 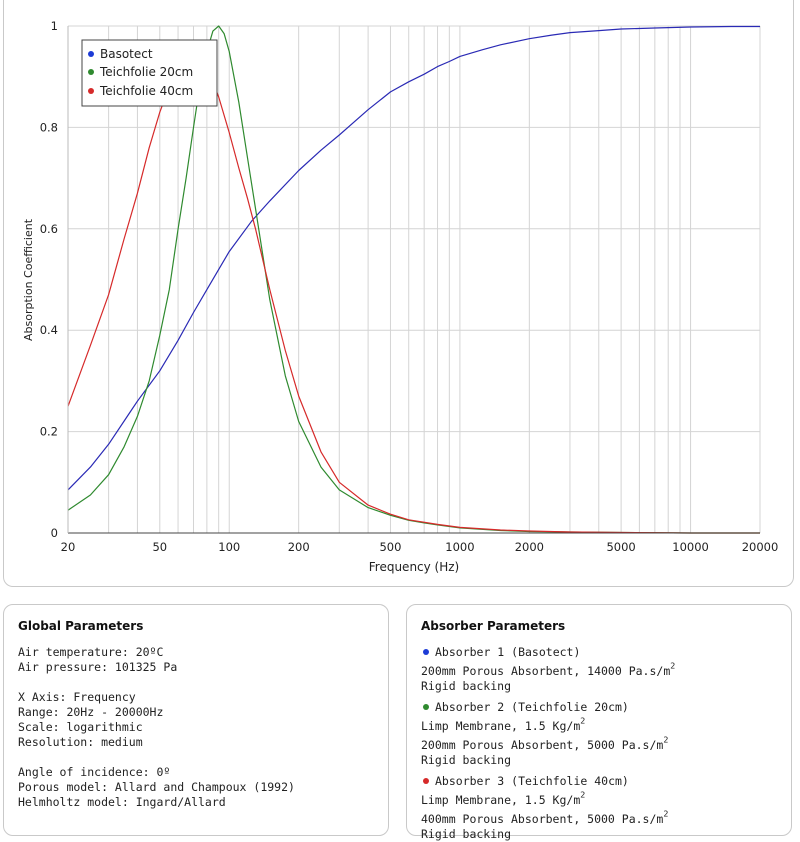 I want to click on porous-model-param: Porous model: Allard and Champoux (1992), so click(x=156, y=787).